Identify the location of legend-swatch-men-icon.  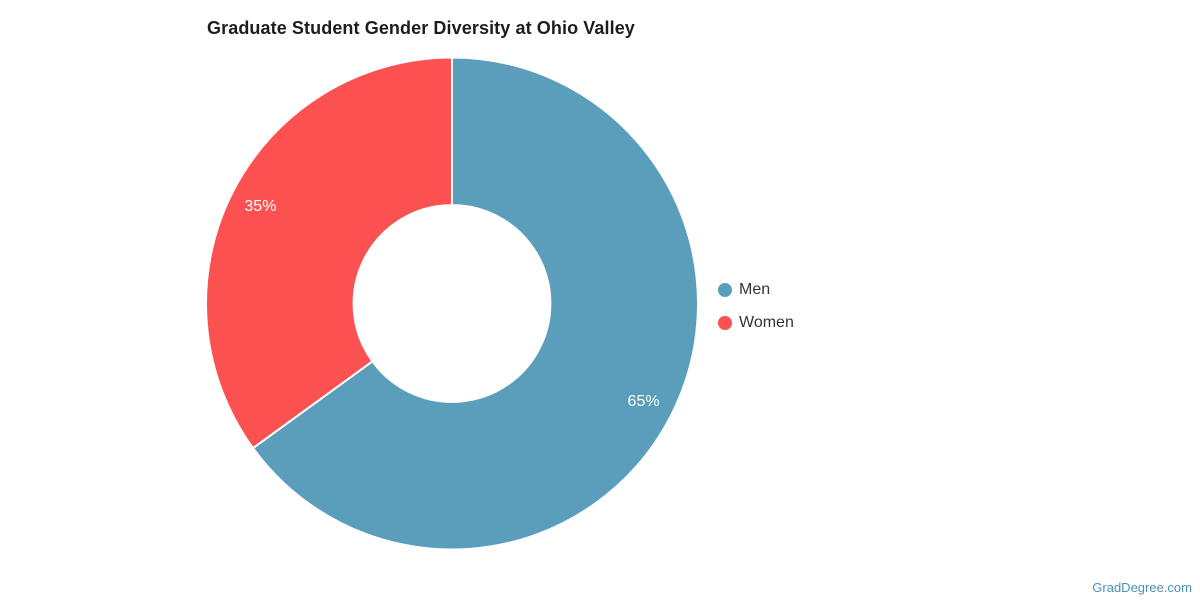
(725, 290).